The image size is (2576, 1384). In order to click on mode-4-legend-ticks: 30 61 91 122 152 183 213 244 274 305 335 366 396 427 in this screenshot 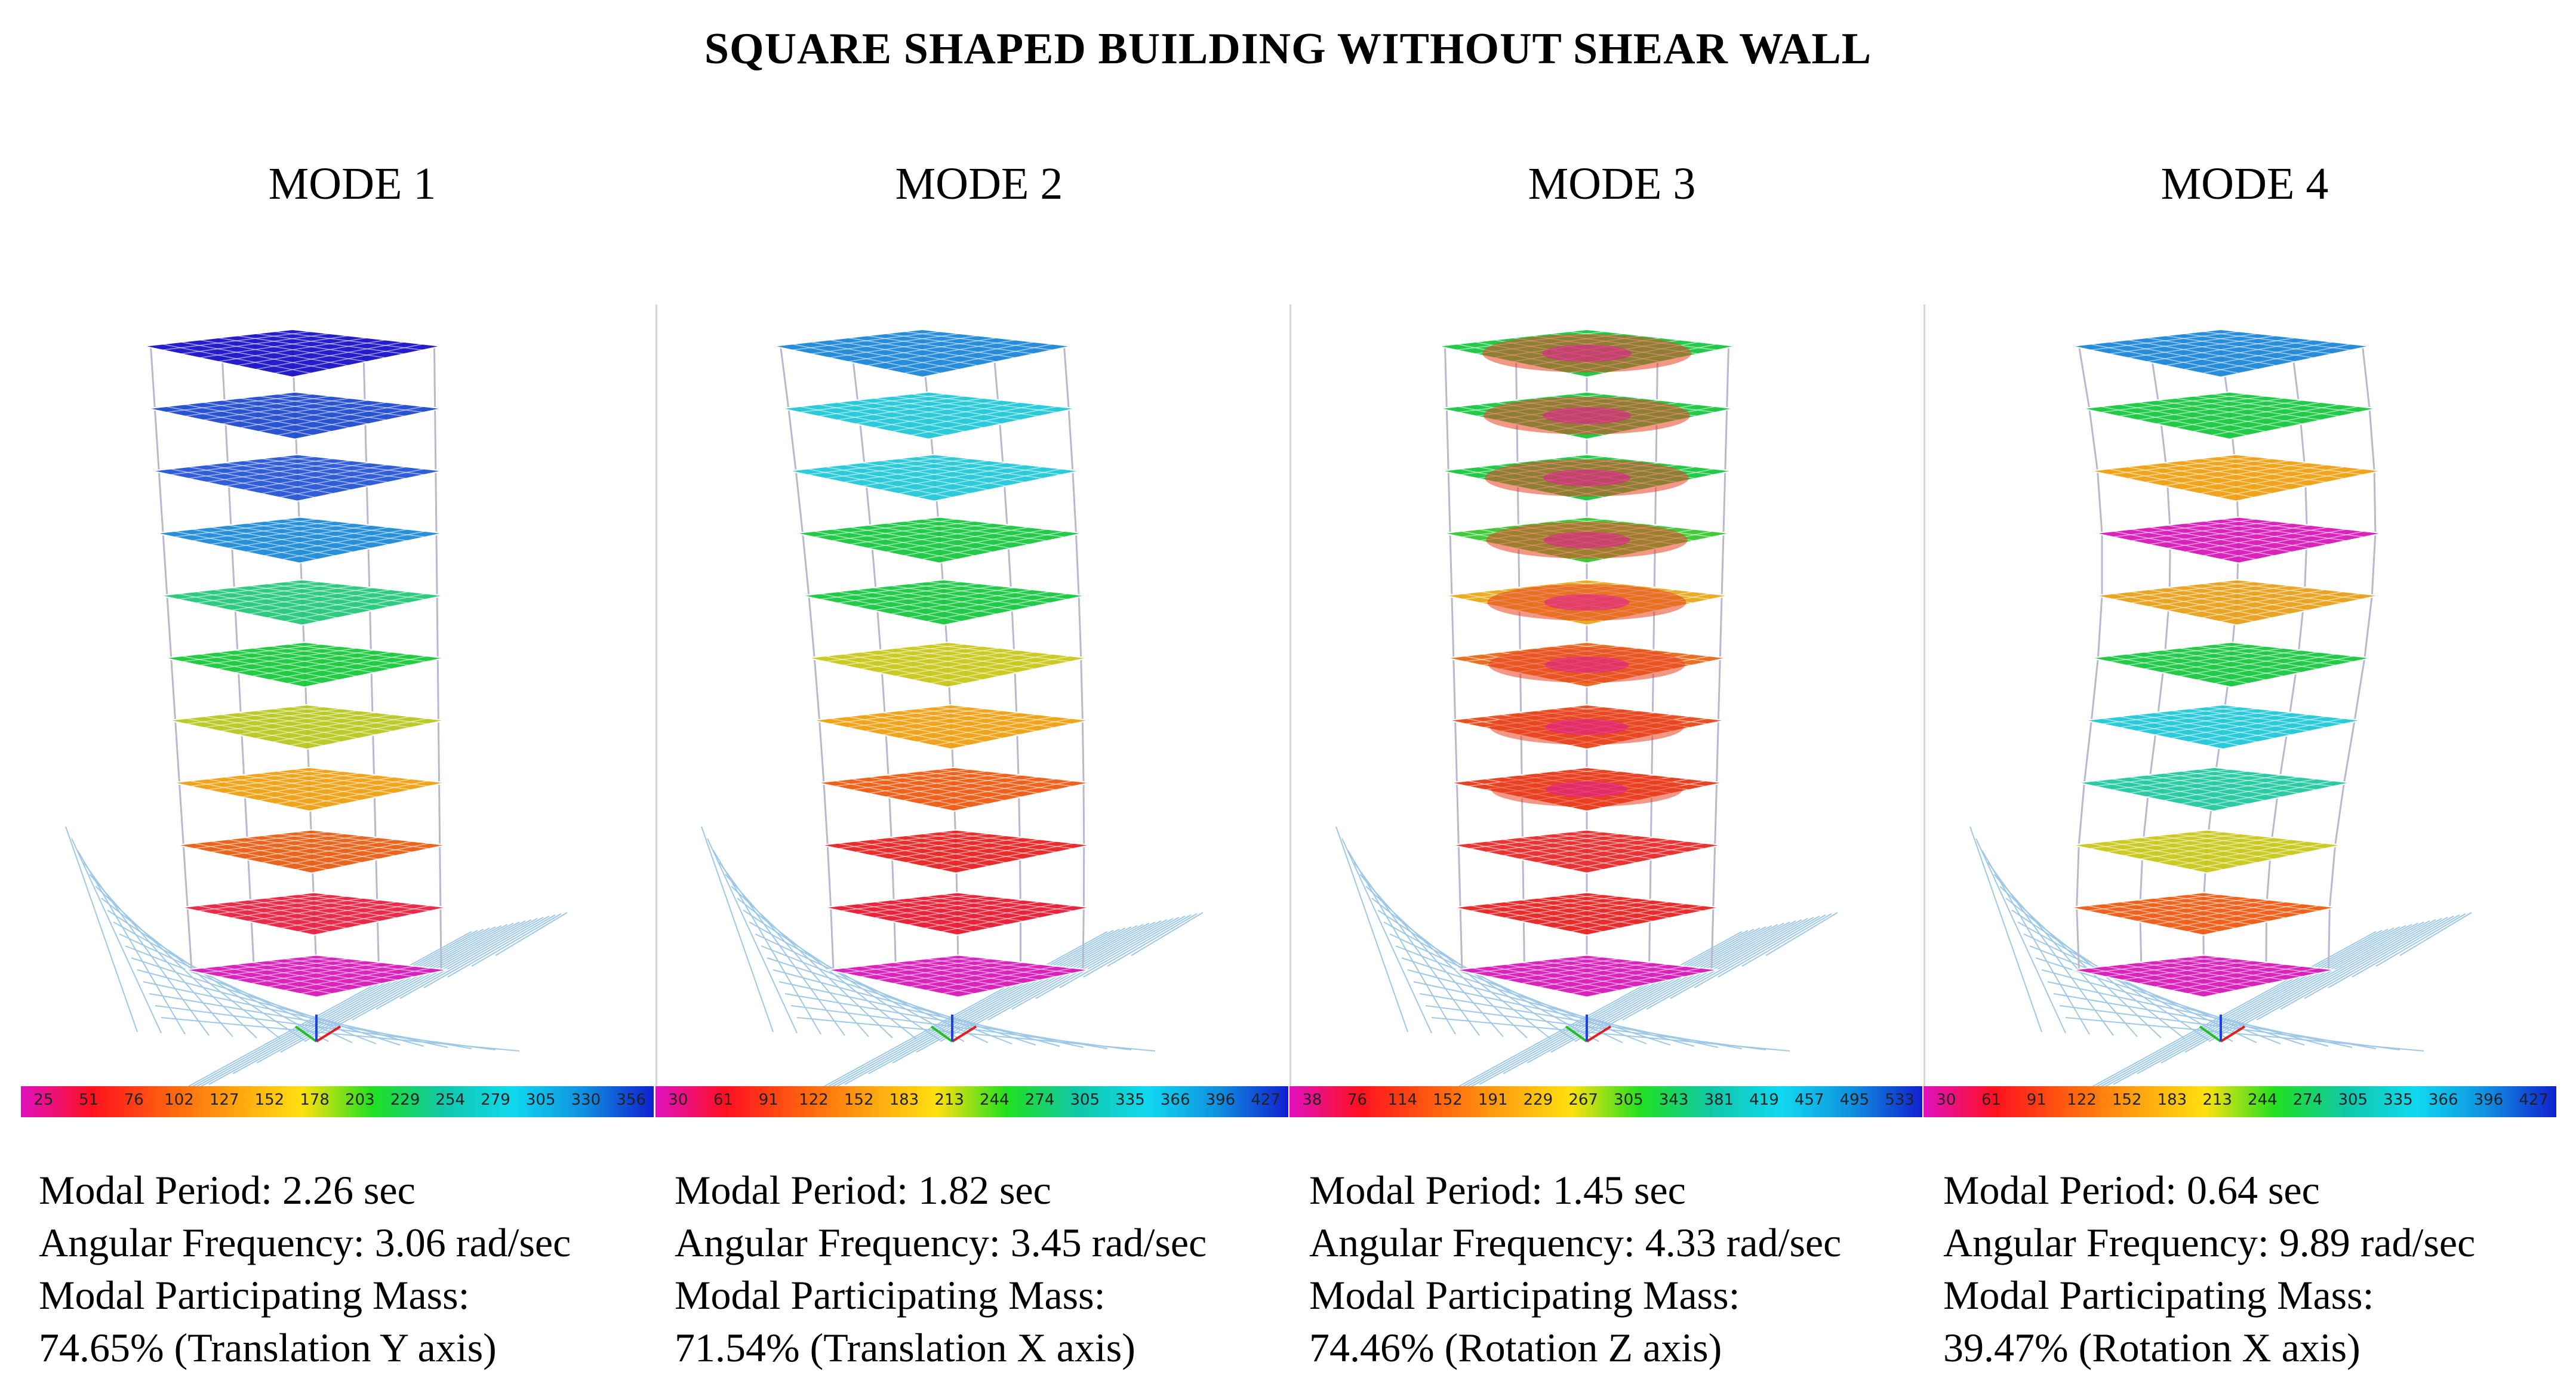, I will do `click(2239, 1102)`.